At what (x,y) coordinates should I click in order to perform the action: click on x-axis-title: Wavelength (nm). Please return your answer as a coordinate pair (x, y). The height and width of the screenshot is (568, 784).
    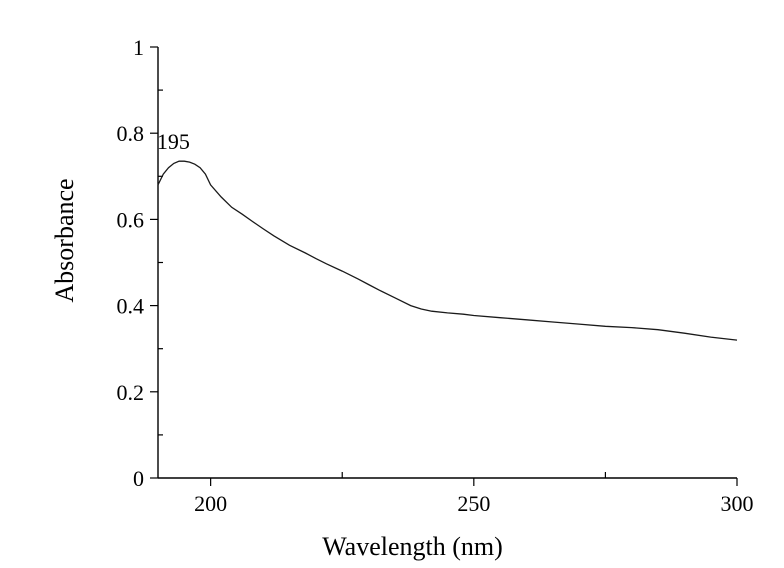
    Looking at the image, I should click on (412, 546).